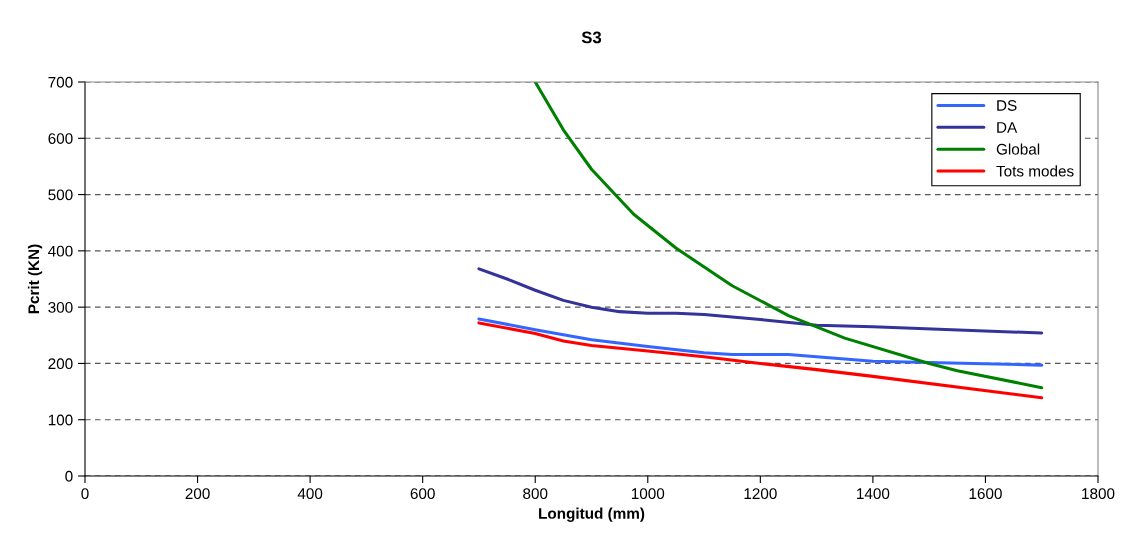 This screenshot has height=549, width=1123. Describe the element at coordinates (1035, 171) in the screenshot. I see `legend-label: Tots modes` at that location.